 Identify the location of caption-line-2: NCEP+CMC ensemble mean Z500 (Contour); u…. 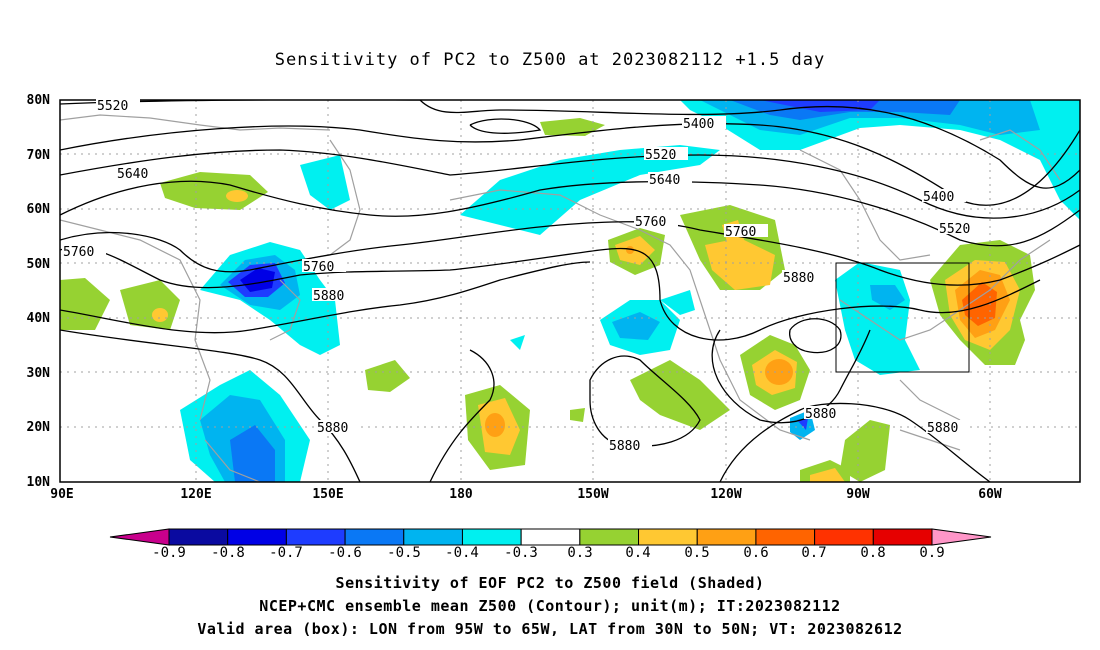
(550, 606).